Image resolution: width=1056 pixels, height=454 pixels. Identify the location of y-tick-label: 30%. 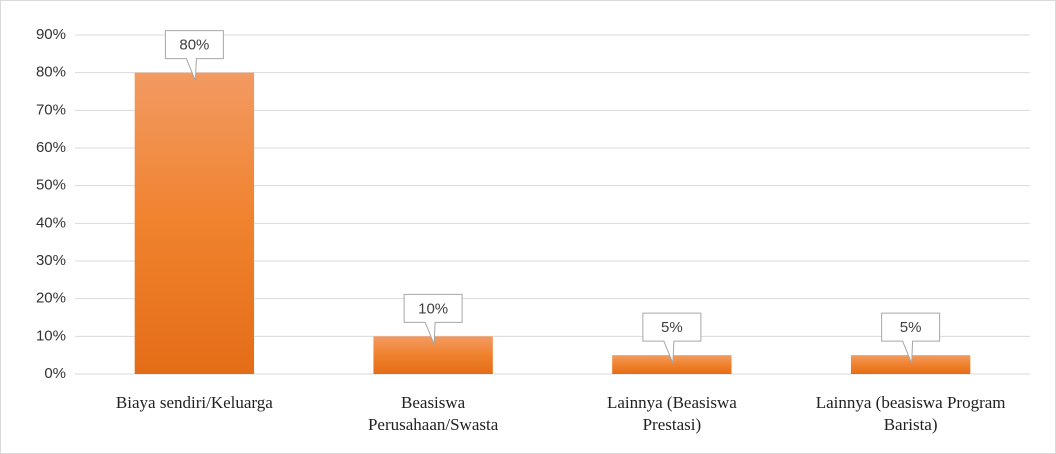
(51, 260).